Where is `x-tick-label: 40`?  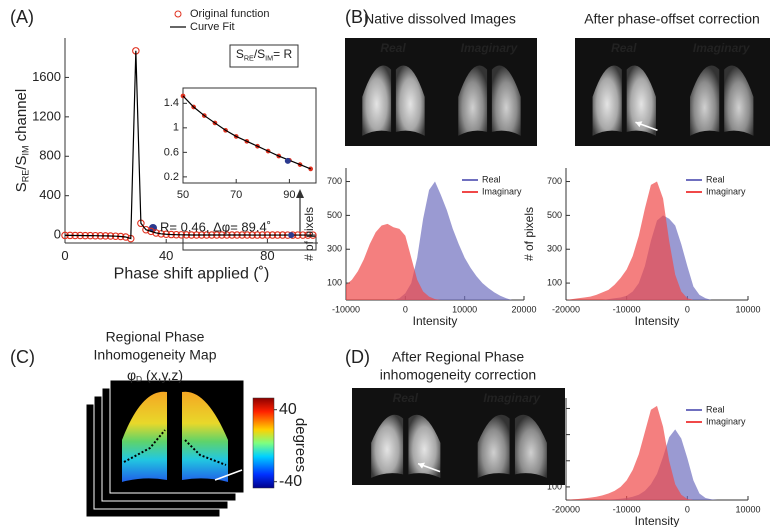
x-tick-label: 40 is located at coordinates (166, 255).